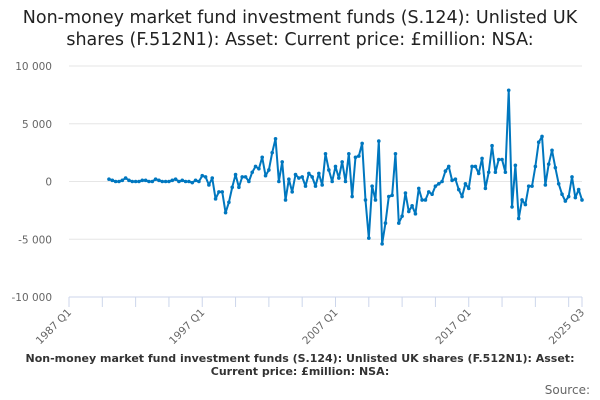  What do you see at coordinates (567, 327) in the screenshot?
I see `x-tick-label: 2025 Q3` at bounding box center [567, 327].